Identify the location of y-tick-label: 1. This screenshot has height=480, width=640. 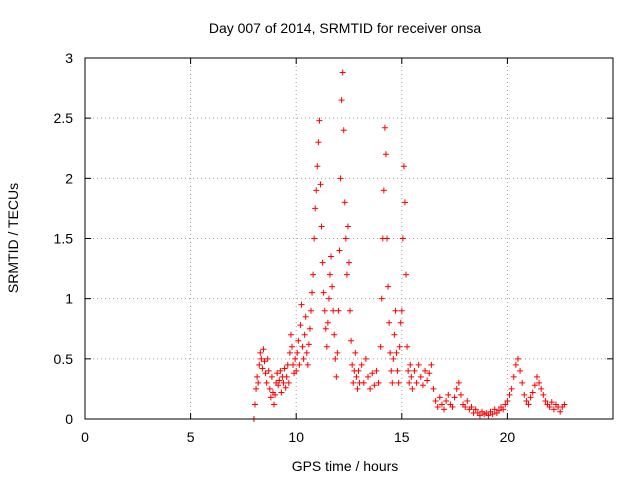
(69, 299).